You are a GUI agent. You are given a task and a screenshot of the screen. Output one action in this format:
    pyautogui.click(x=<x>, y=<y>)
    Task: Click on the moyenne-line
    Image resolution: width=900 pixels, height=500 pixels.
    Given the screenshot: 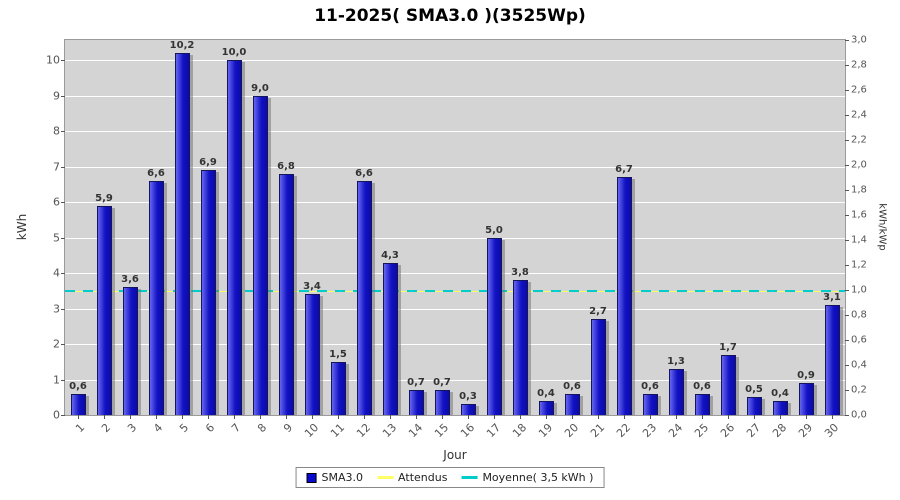 What is the action you would take?
    pyautogui.click(x=455, y=291)
    